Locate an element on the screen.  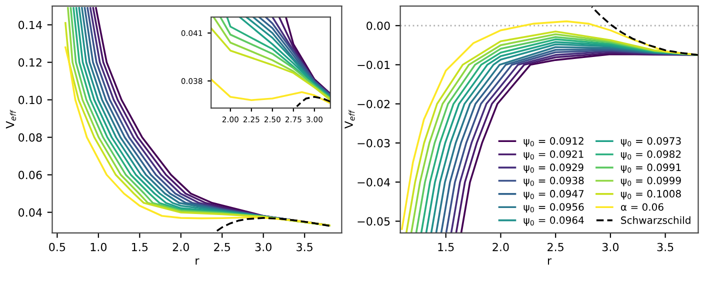
legend-label: α = 0.06 is located at coordinates (642, 207).